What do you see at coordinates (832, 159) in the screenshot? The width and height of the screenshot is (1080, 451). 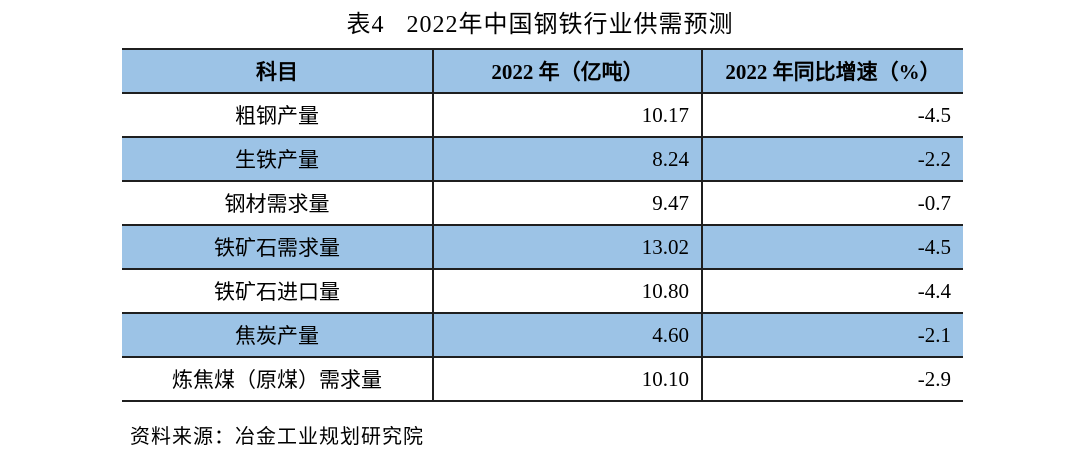 I see `growth-cell: -2.2` at bounding box center [832, 159].